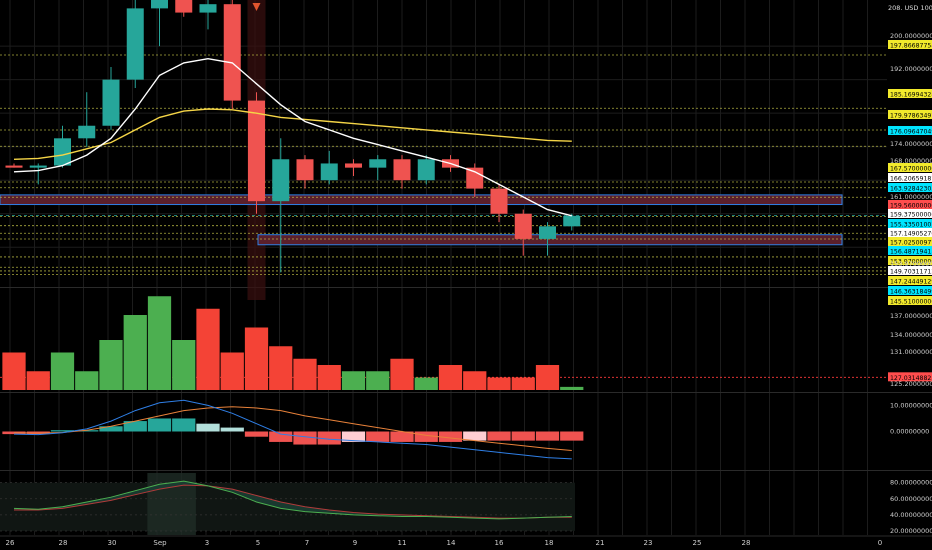 This screenshot has height=550, width=932. I want to click on volume-label: 127.03148823, so click(910, 377).